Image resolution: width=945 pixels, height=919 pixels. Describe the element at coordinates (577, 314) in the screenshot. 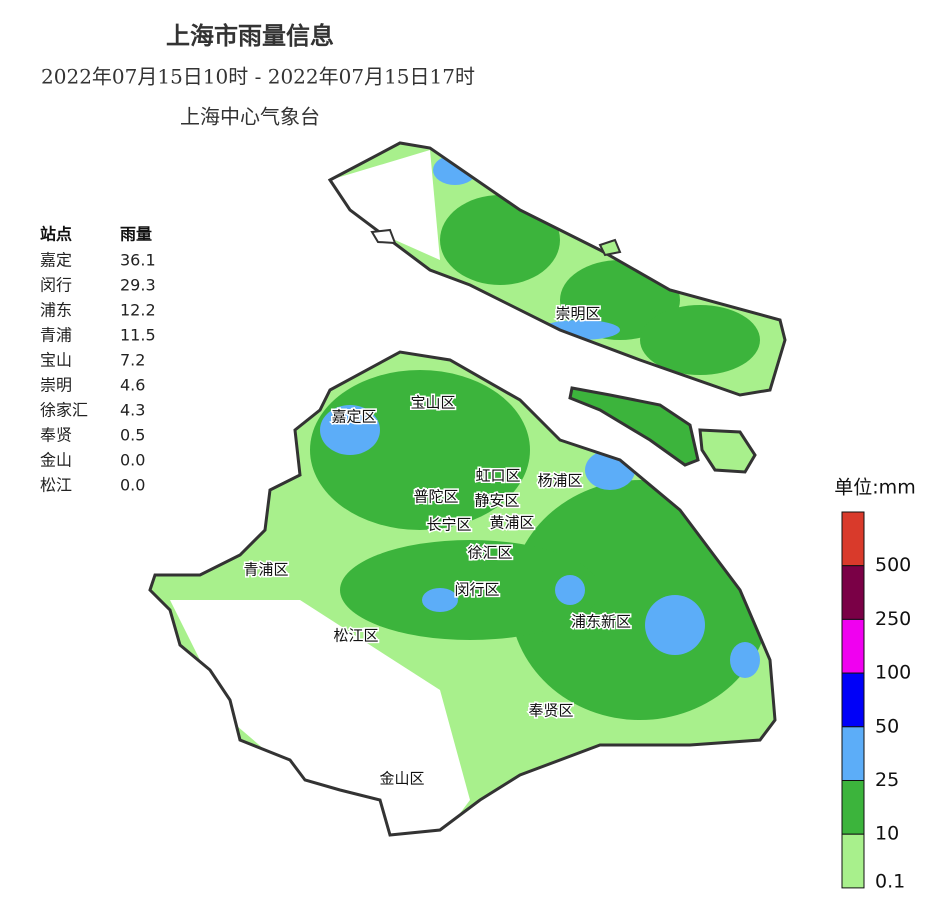

I see `district-label: 崇明区` at that location.